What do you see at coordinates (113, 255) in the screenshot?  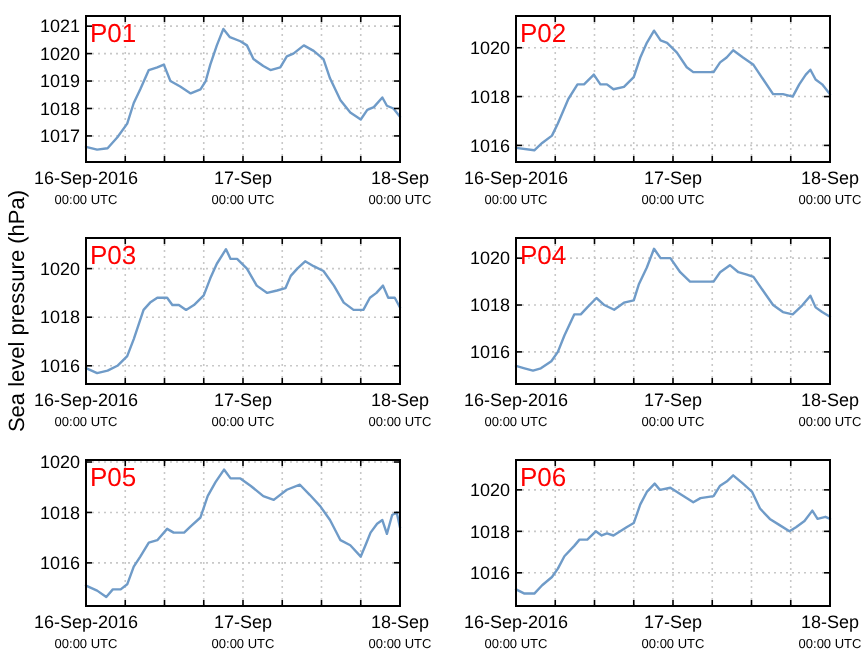 I see `chart-title: P03` at bounding box center [113, 255].